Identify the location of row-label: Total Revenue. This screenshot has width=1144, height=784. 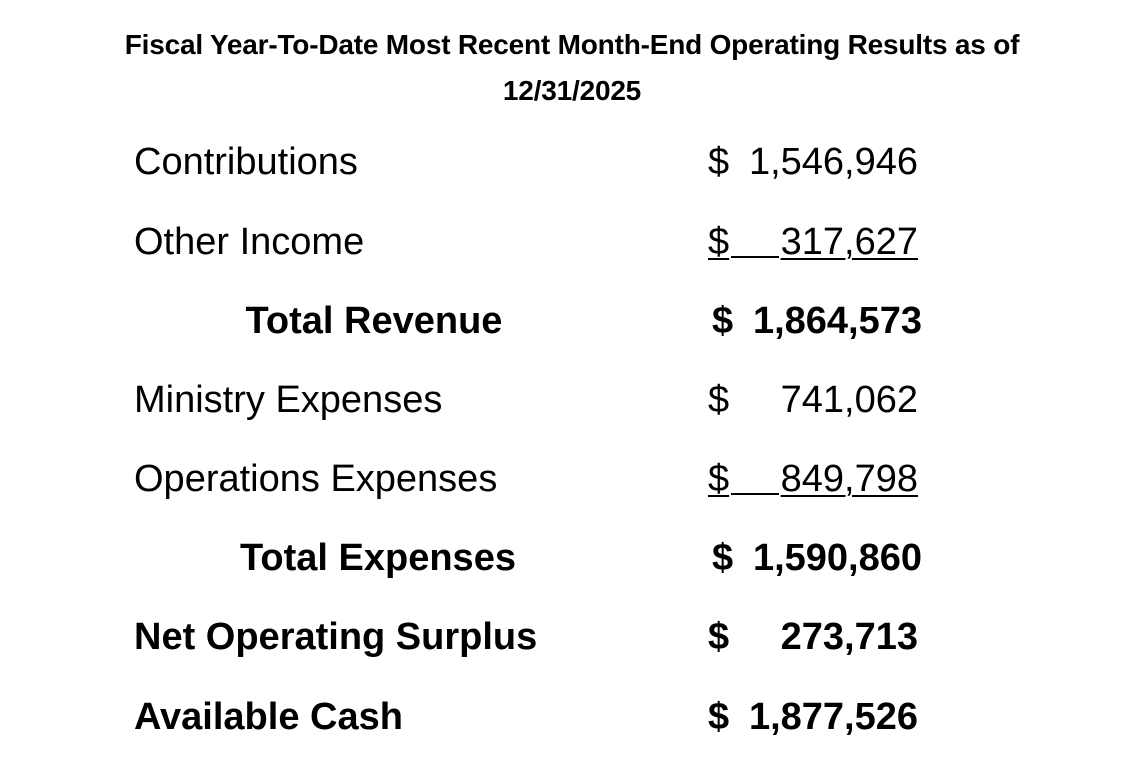
(374, 321).